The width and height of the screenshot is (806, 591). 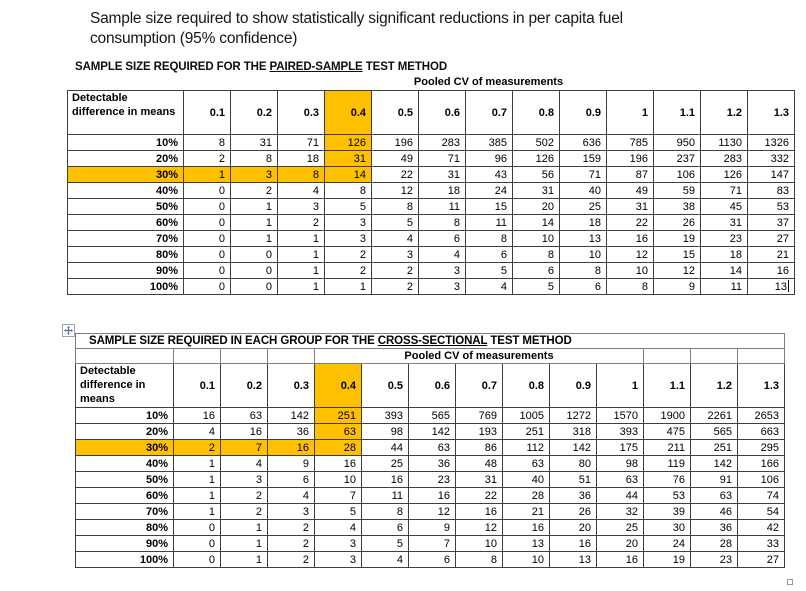 What do you see at coordinates (197, 415) in the screenshot?
I see `value-cell: 16` at bounding box center [197, 415].